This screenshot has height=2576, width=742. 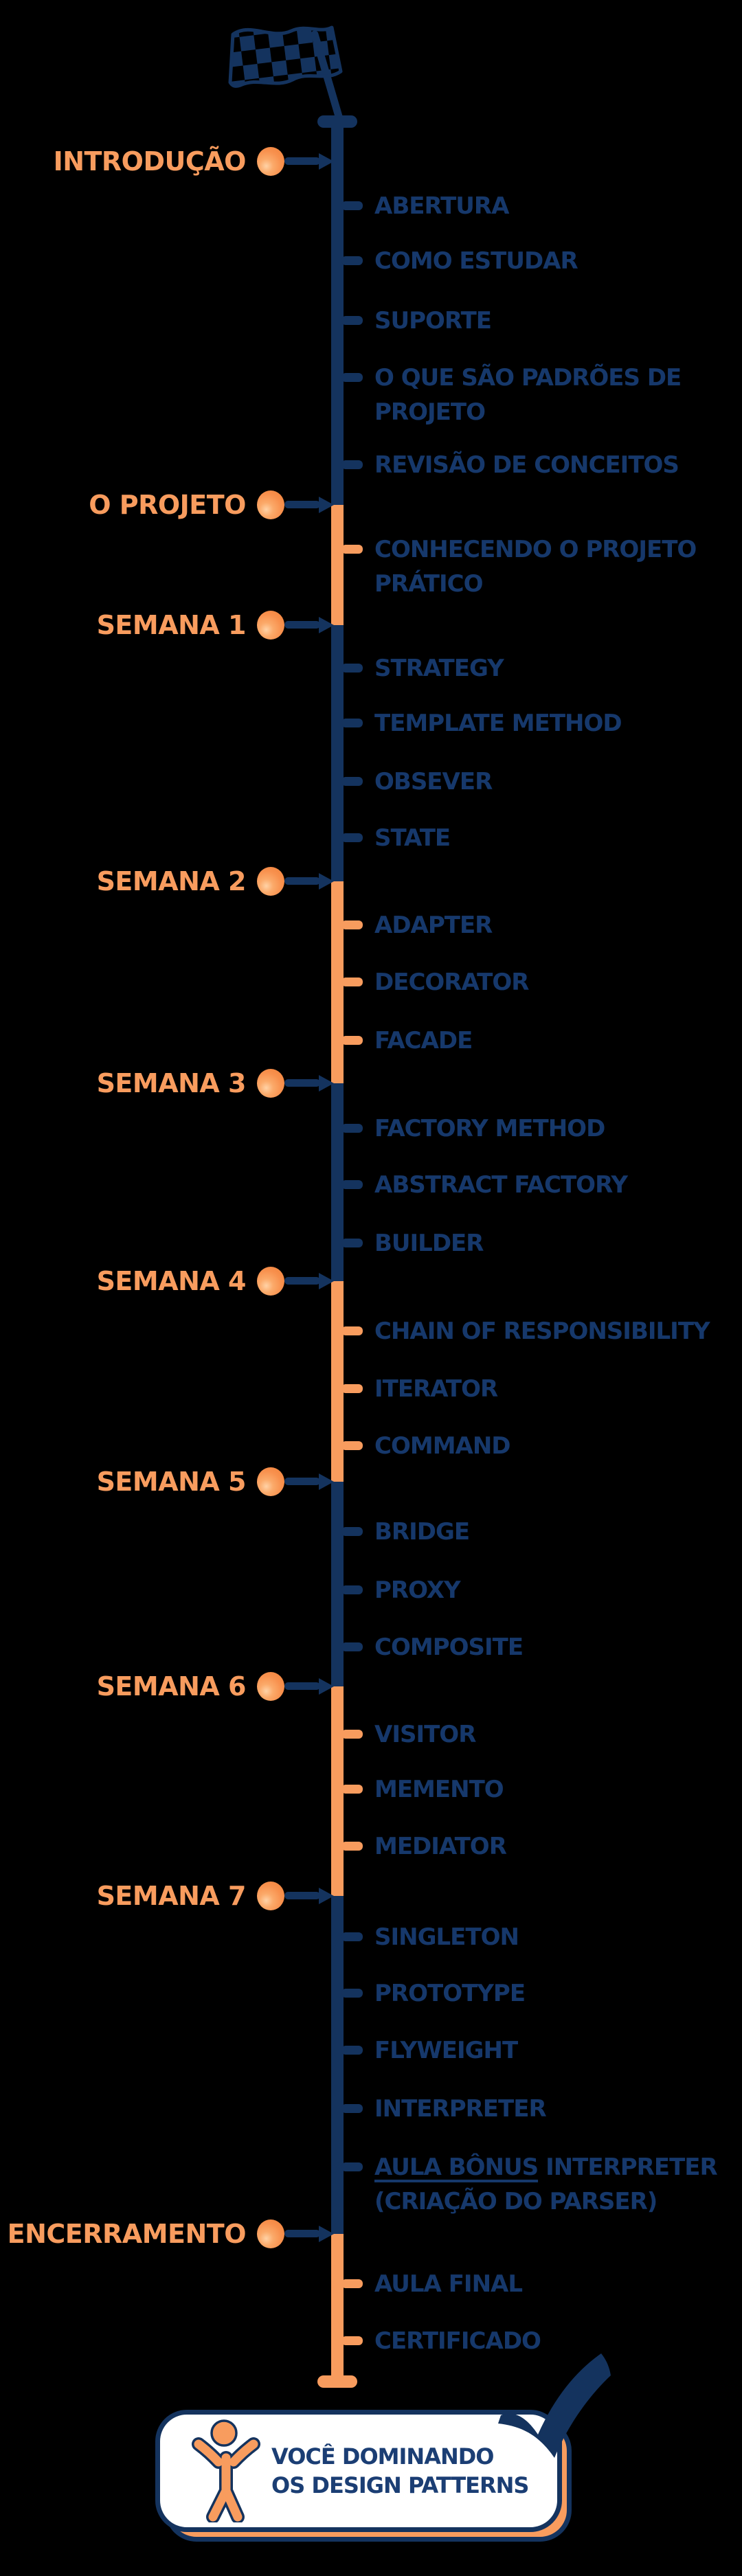 What do you see at coordinates (337, 121) in the screenshot?
I see `spine-top-cap` at bounding box center [337, 121].